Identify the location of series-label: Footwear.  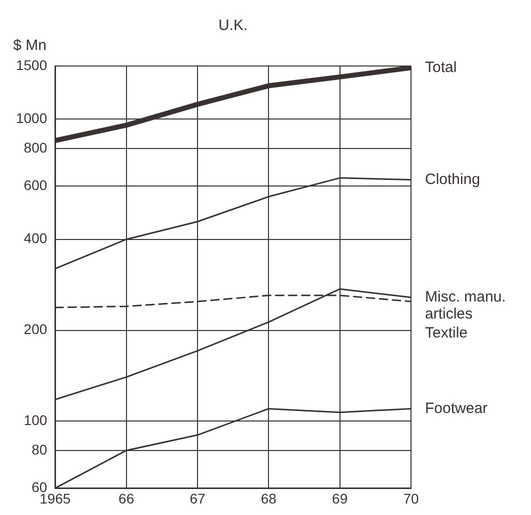
(456, 408).